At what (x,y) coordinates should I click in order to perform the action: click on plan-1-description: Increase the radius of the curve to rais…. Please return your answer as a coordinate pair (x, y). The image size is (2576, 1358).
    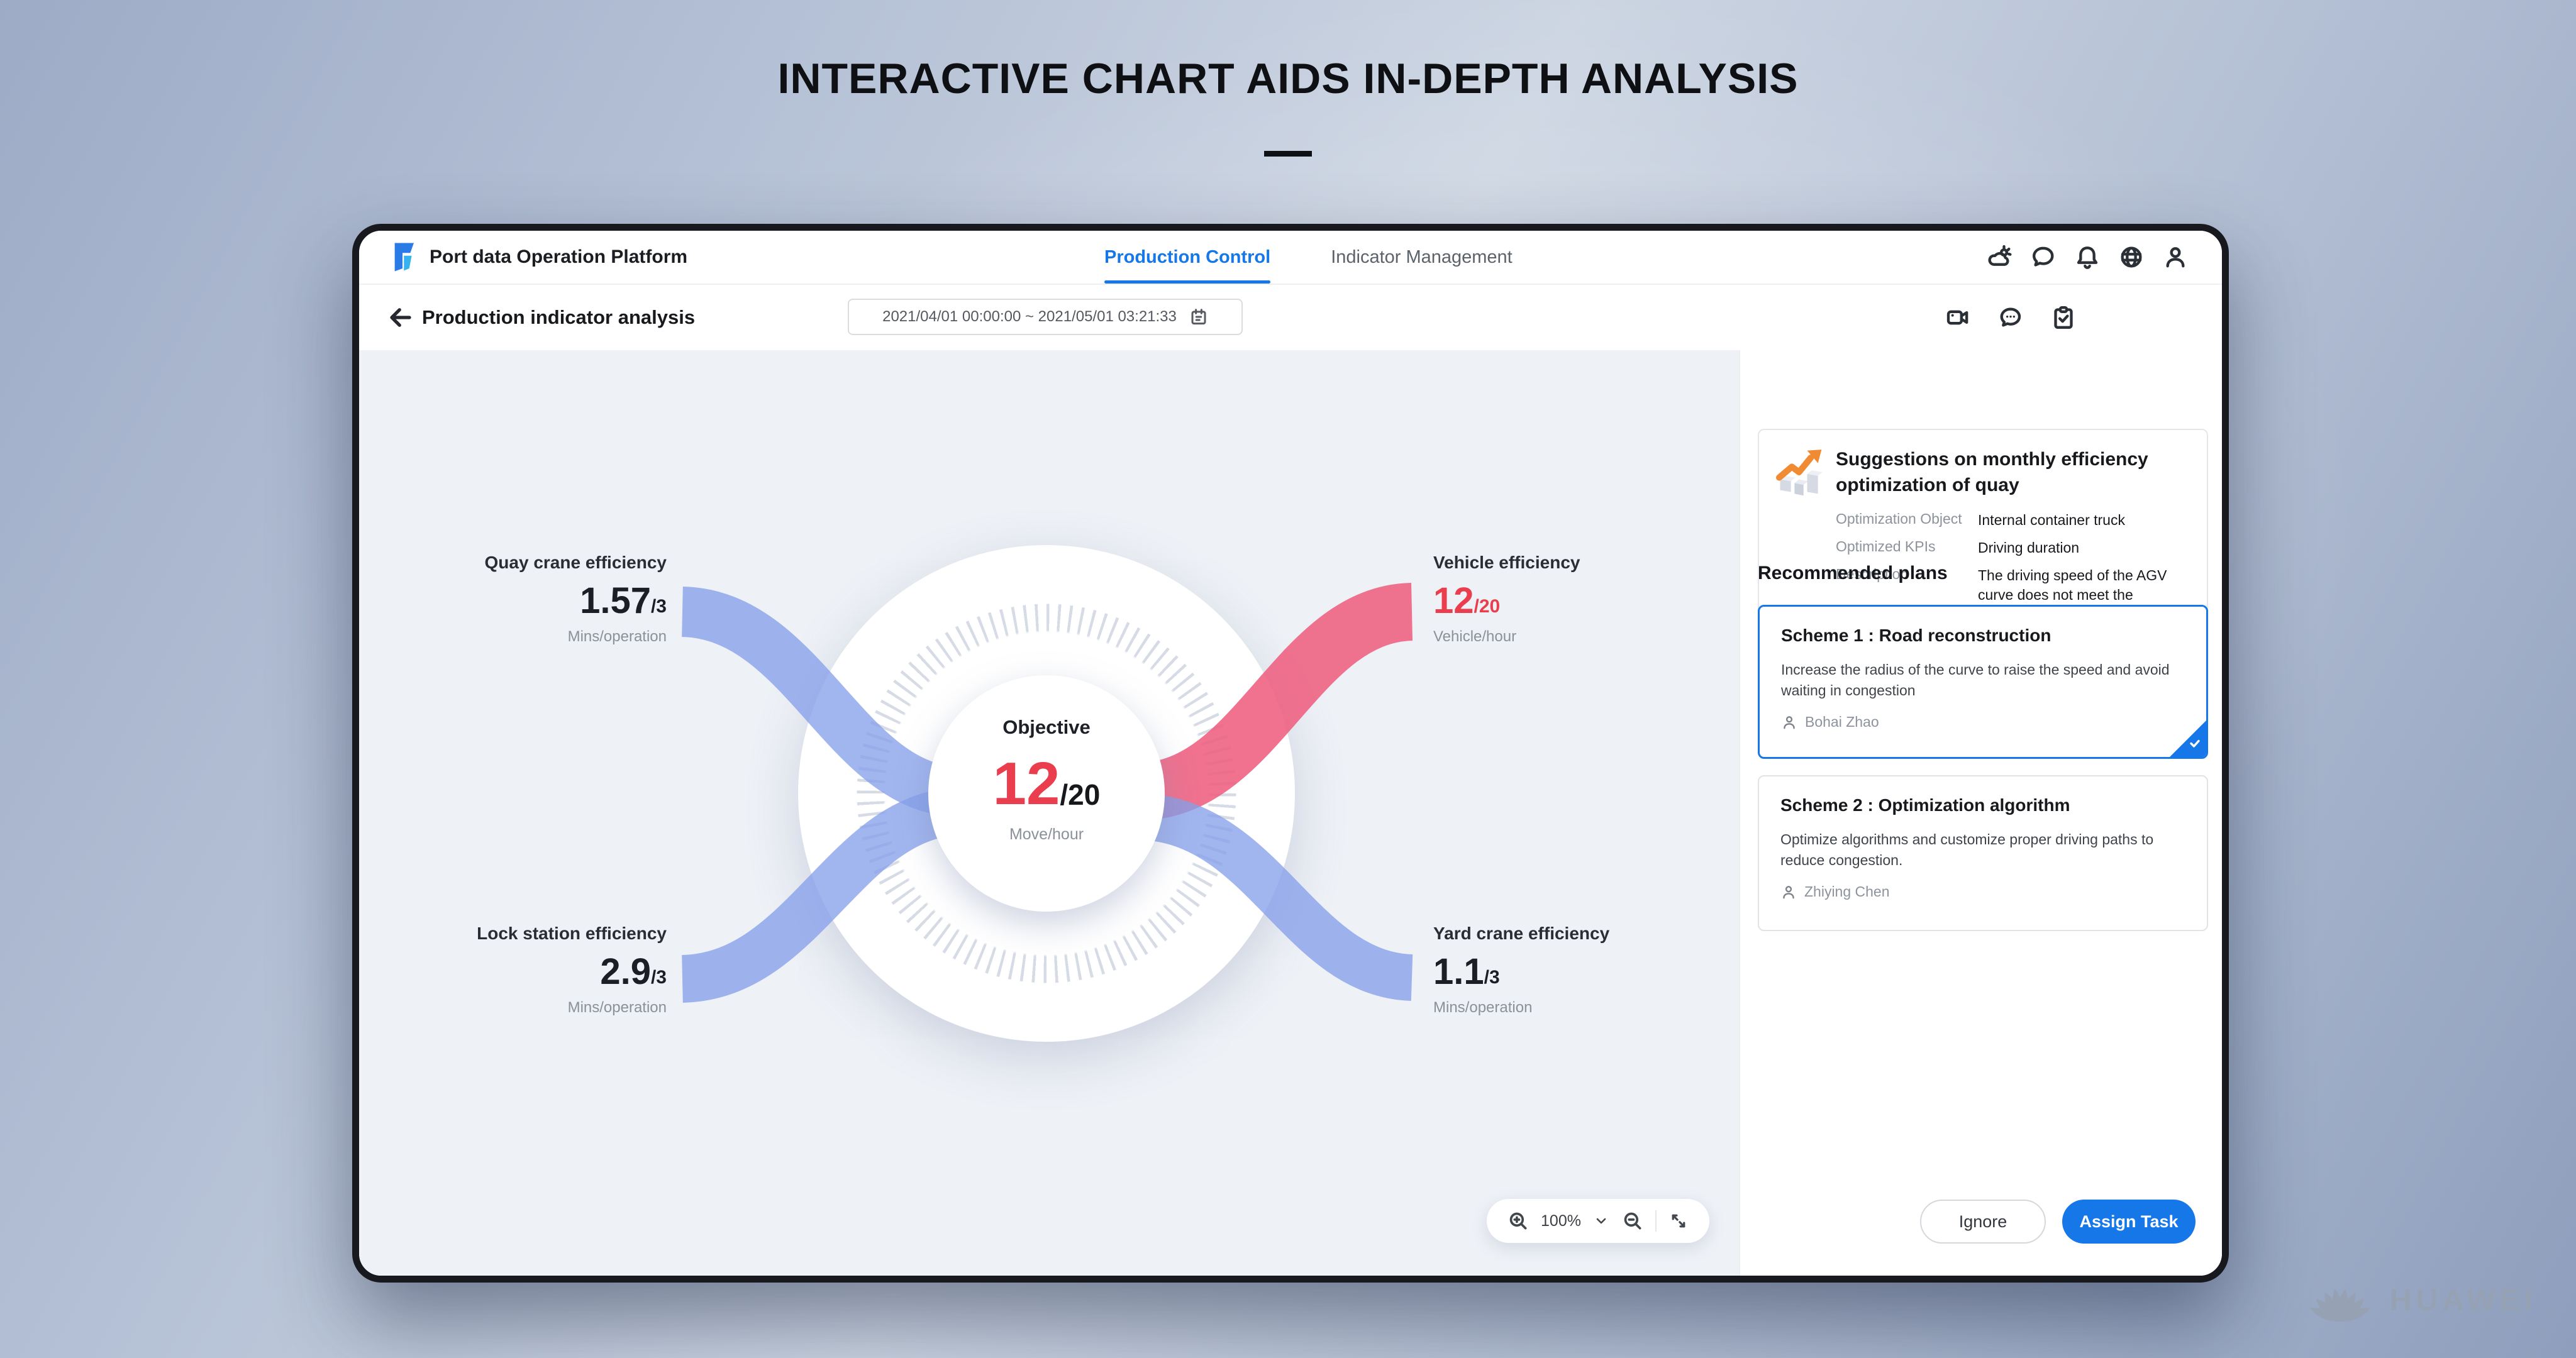
    Looking at the image, I should click on (1975, 679).